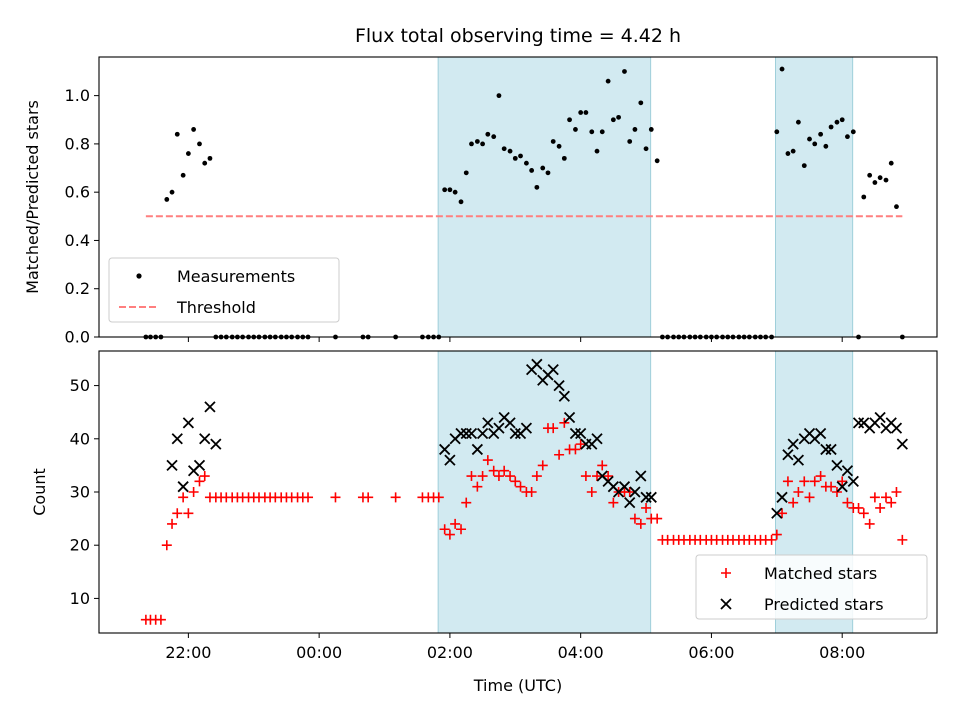  What do you see at coordinates (77, 95) in the screenshot?
I see `y-tick-label: 1.0` at bounding box center [77, 95].